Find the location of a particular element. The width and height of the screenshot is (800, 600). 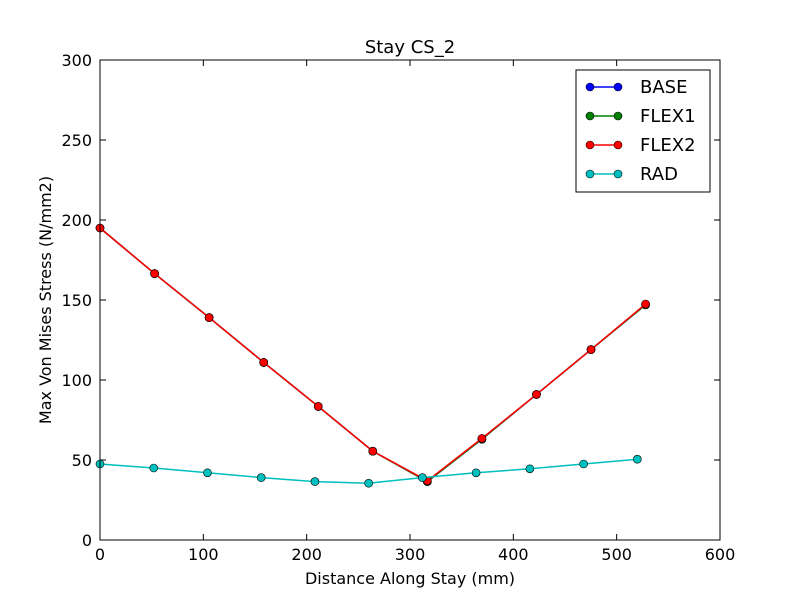

x-tick-label: 400 is located at coordinates (513, 554).